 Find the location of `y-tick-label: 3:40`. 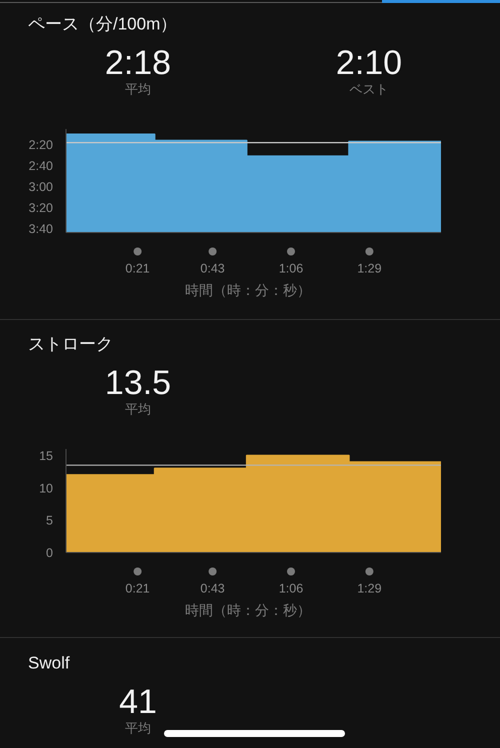

y-tick-label: 3:40 is located at coordinates (41, 228).